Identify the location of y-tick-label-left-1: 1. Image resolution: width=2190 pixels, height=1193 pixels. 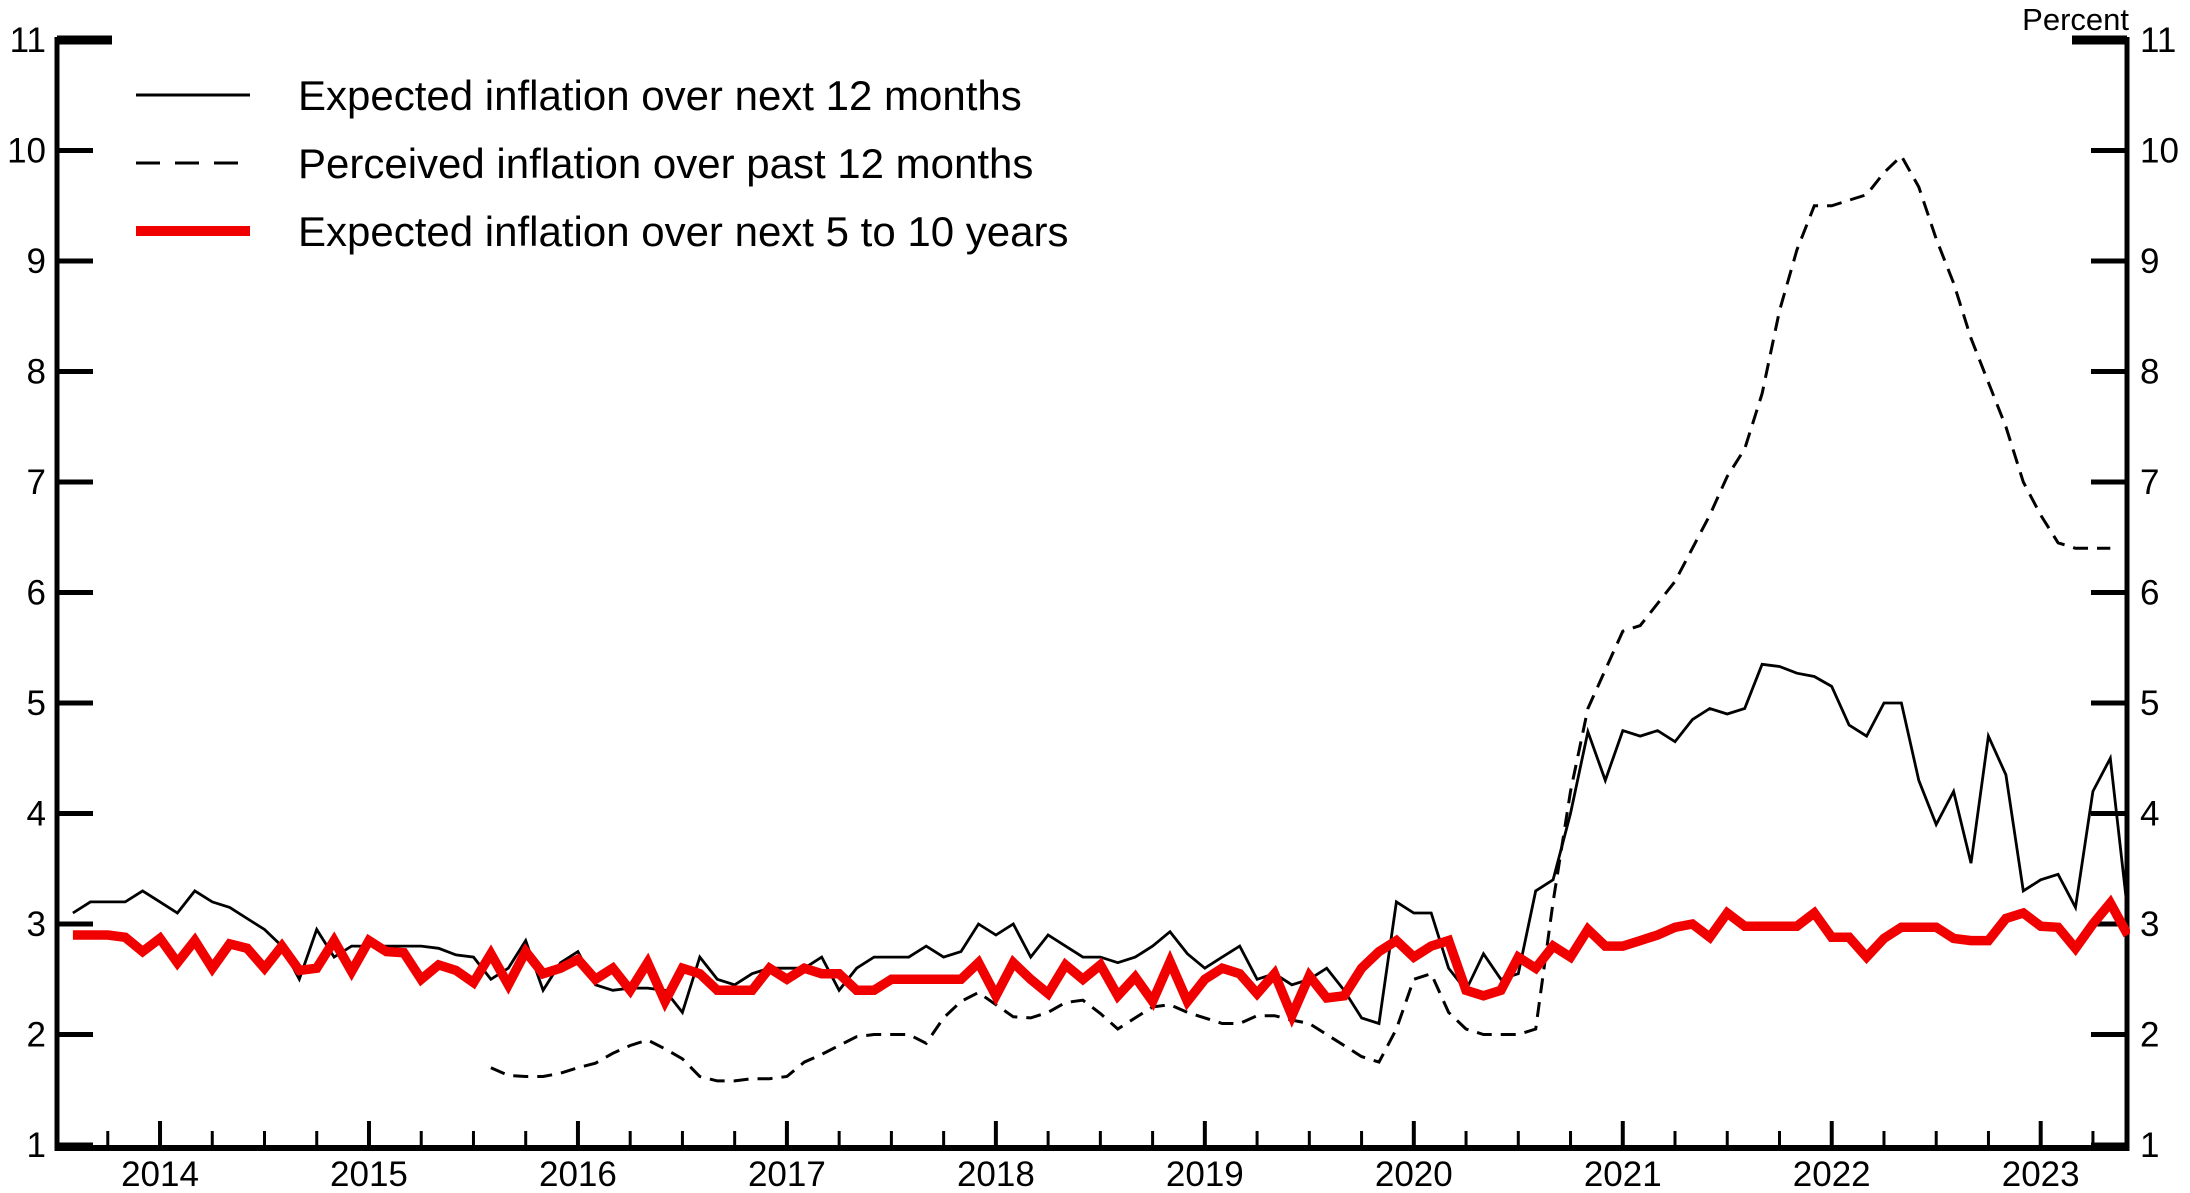
(36, 1145).